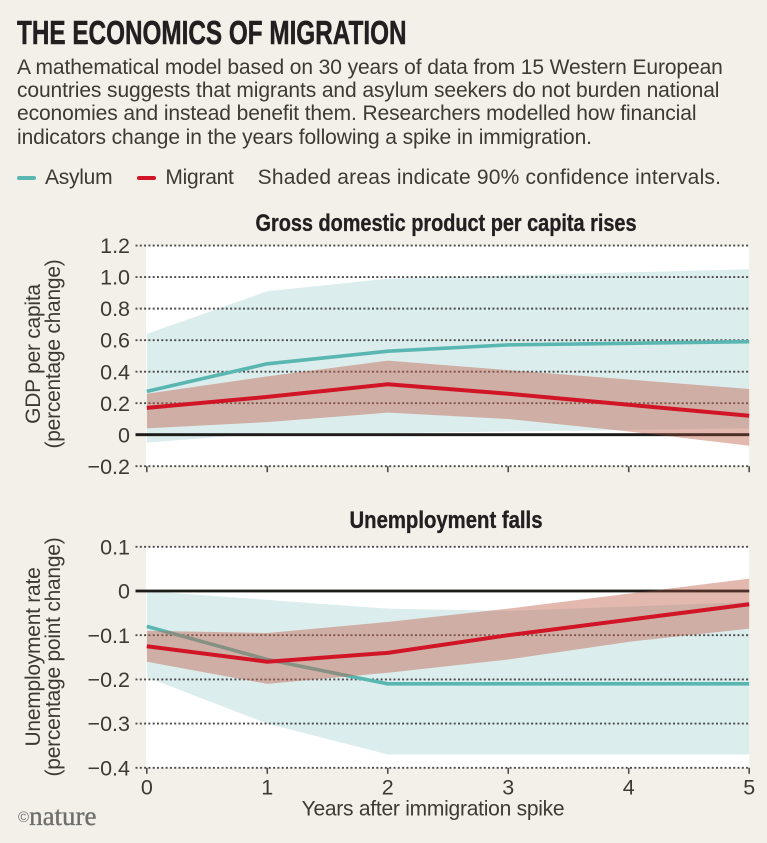 This screenshot has height=843, width=767. I want to click on nature-brand: nature, so click(63, 815).